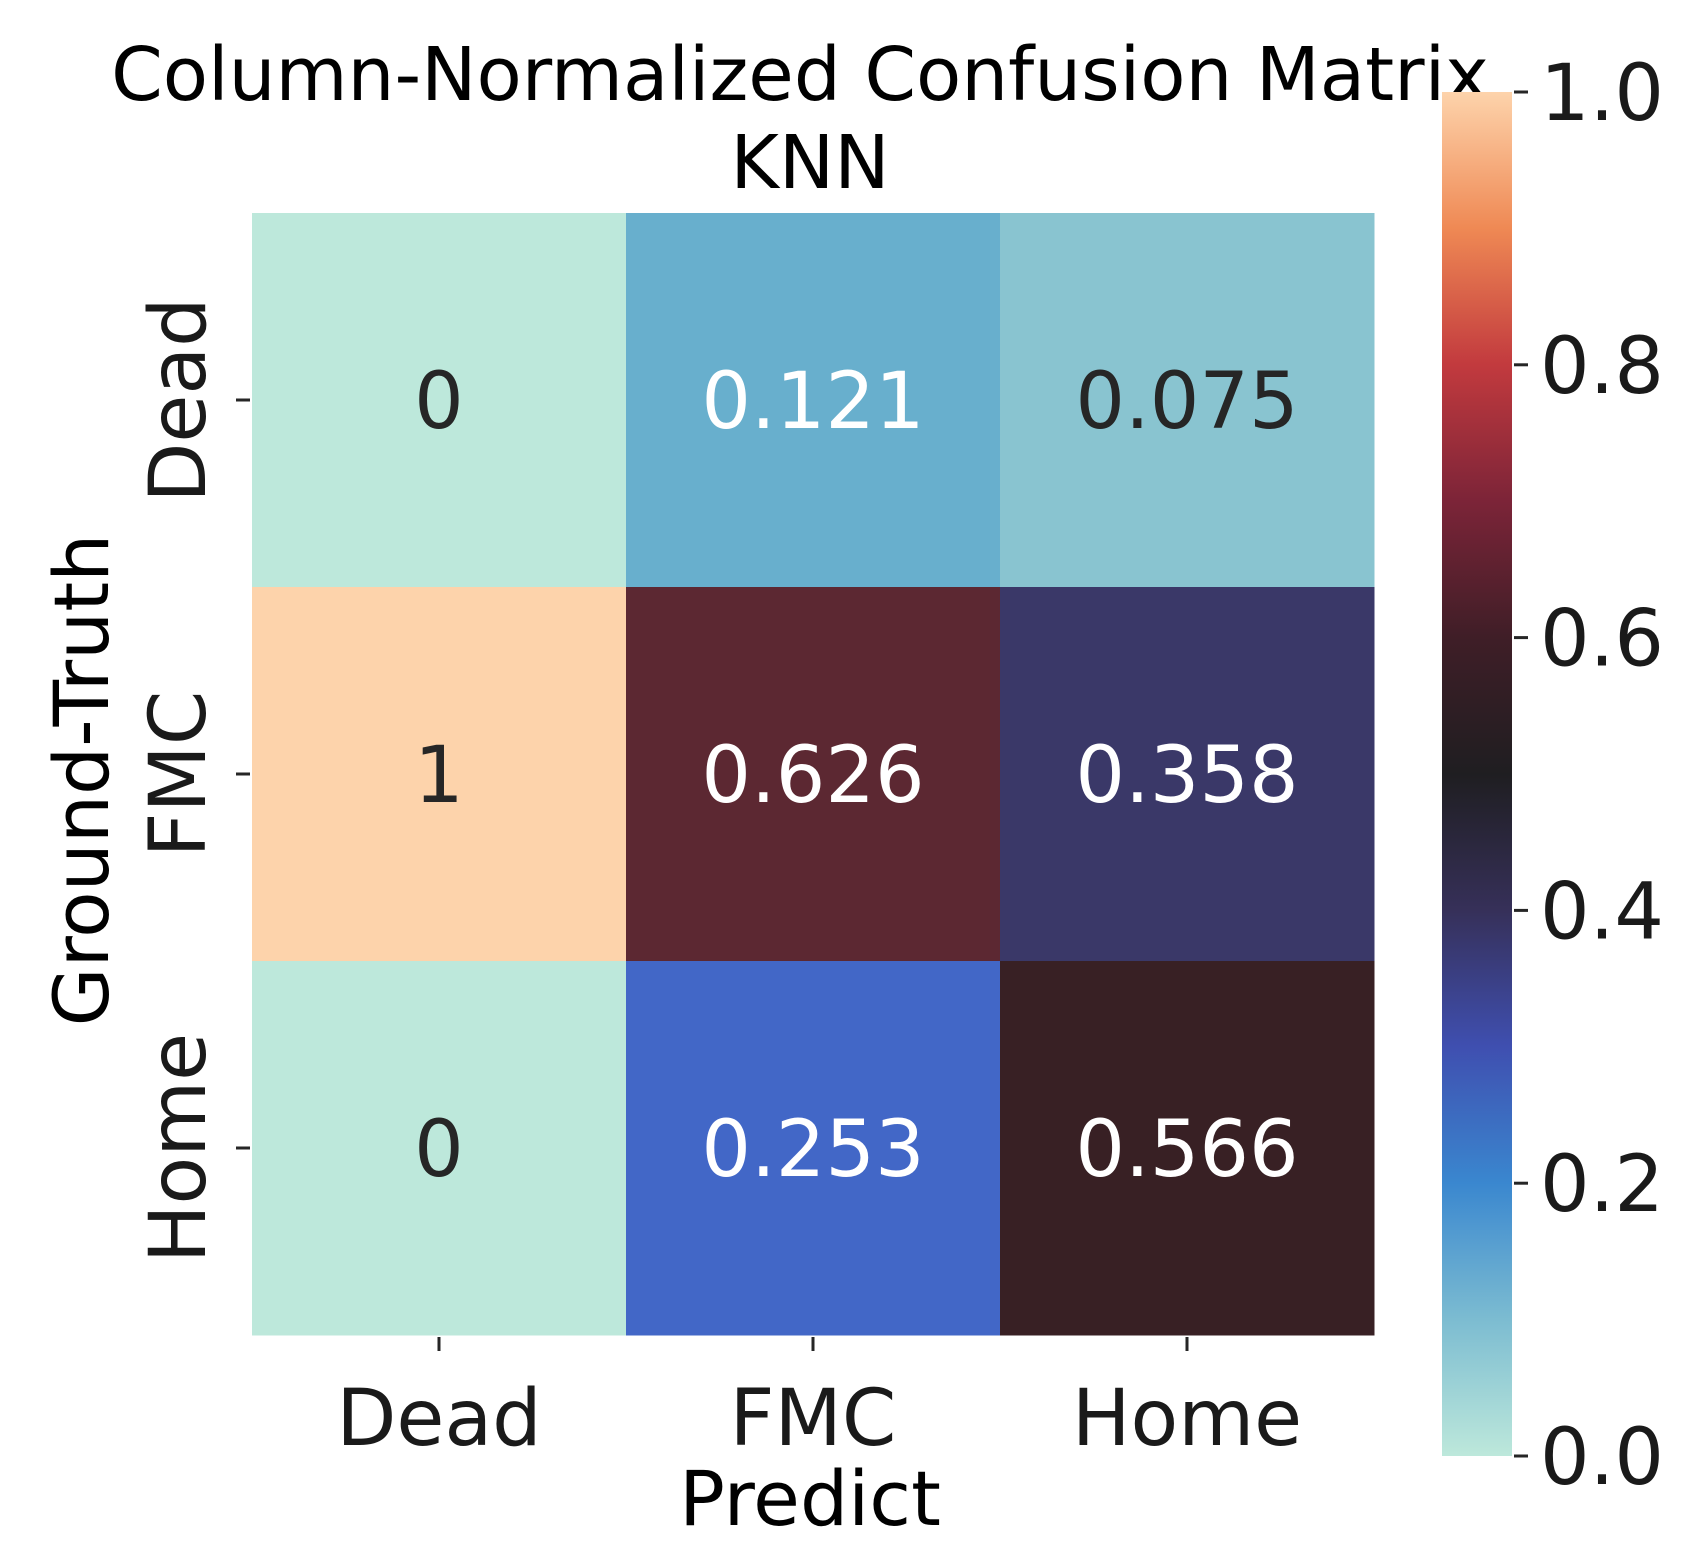 The width and height of the screenshot is (1694, 1566). What do you see at coordinates (179, 1148) in the screenshot?
I see `y-tick-label: Home` at bounding box center [179, 1148].